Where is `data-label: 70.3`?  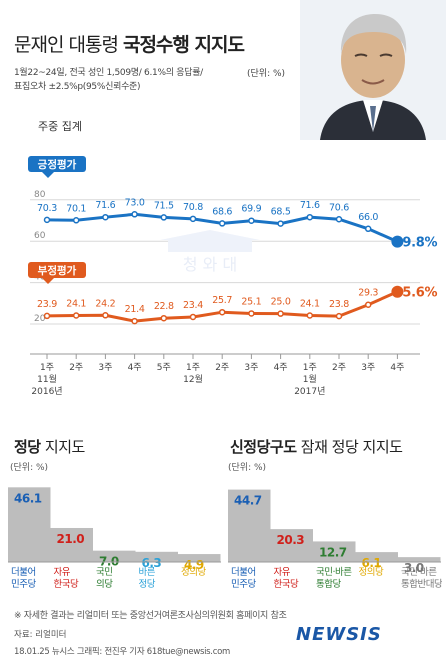
data-label: 70.3 is located at coordinates (47, 208).